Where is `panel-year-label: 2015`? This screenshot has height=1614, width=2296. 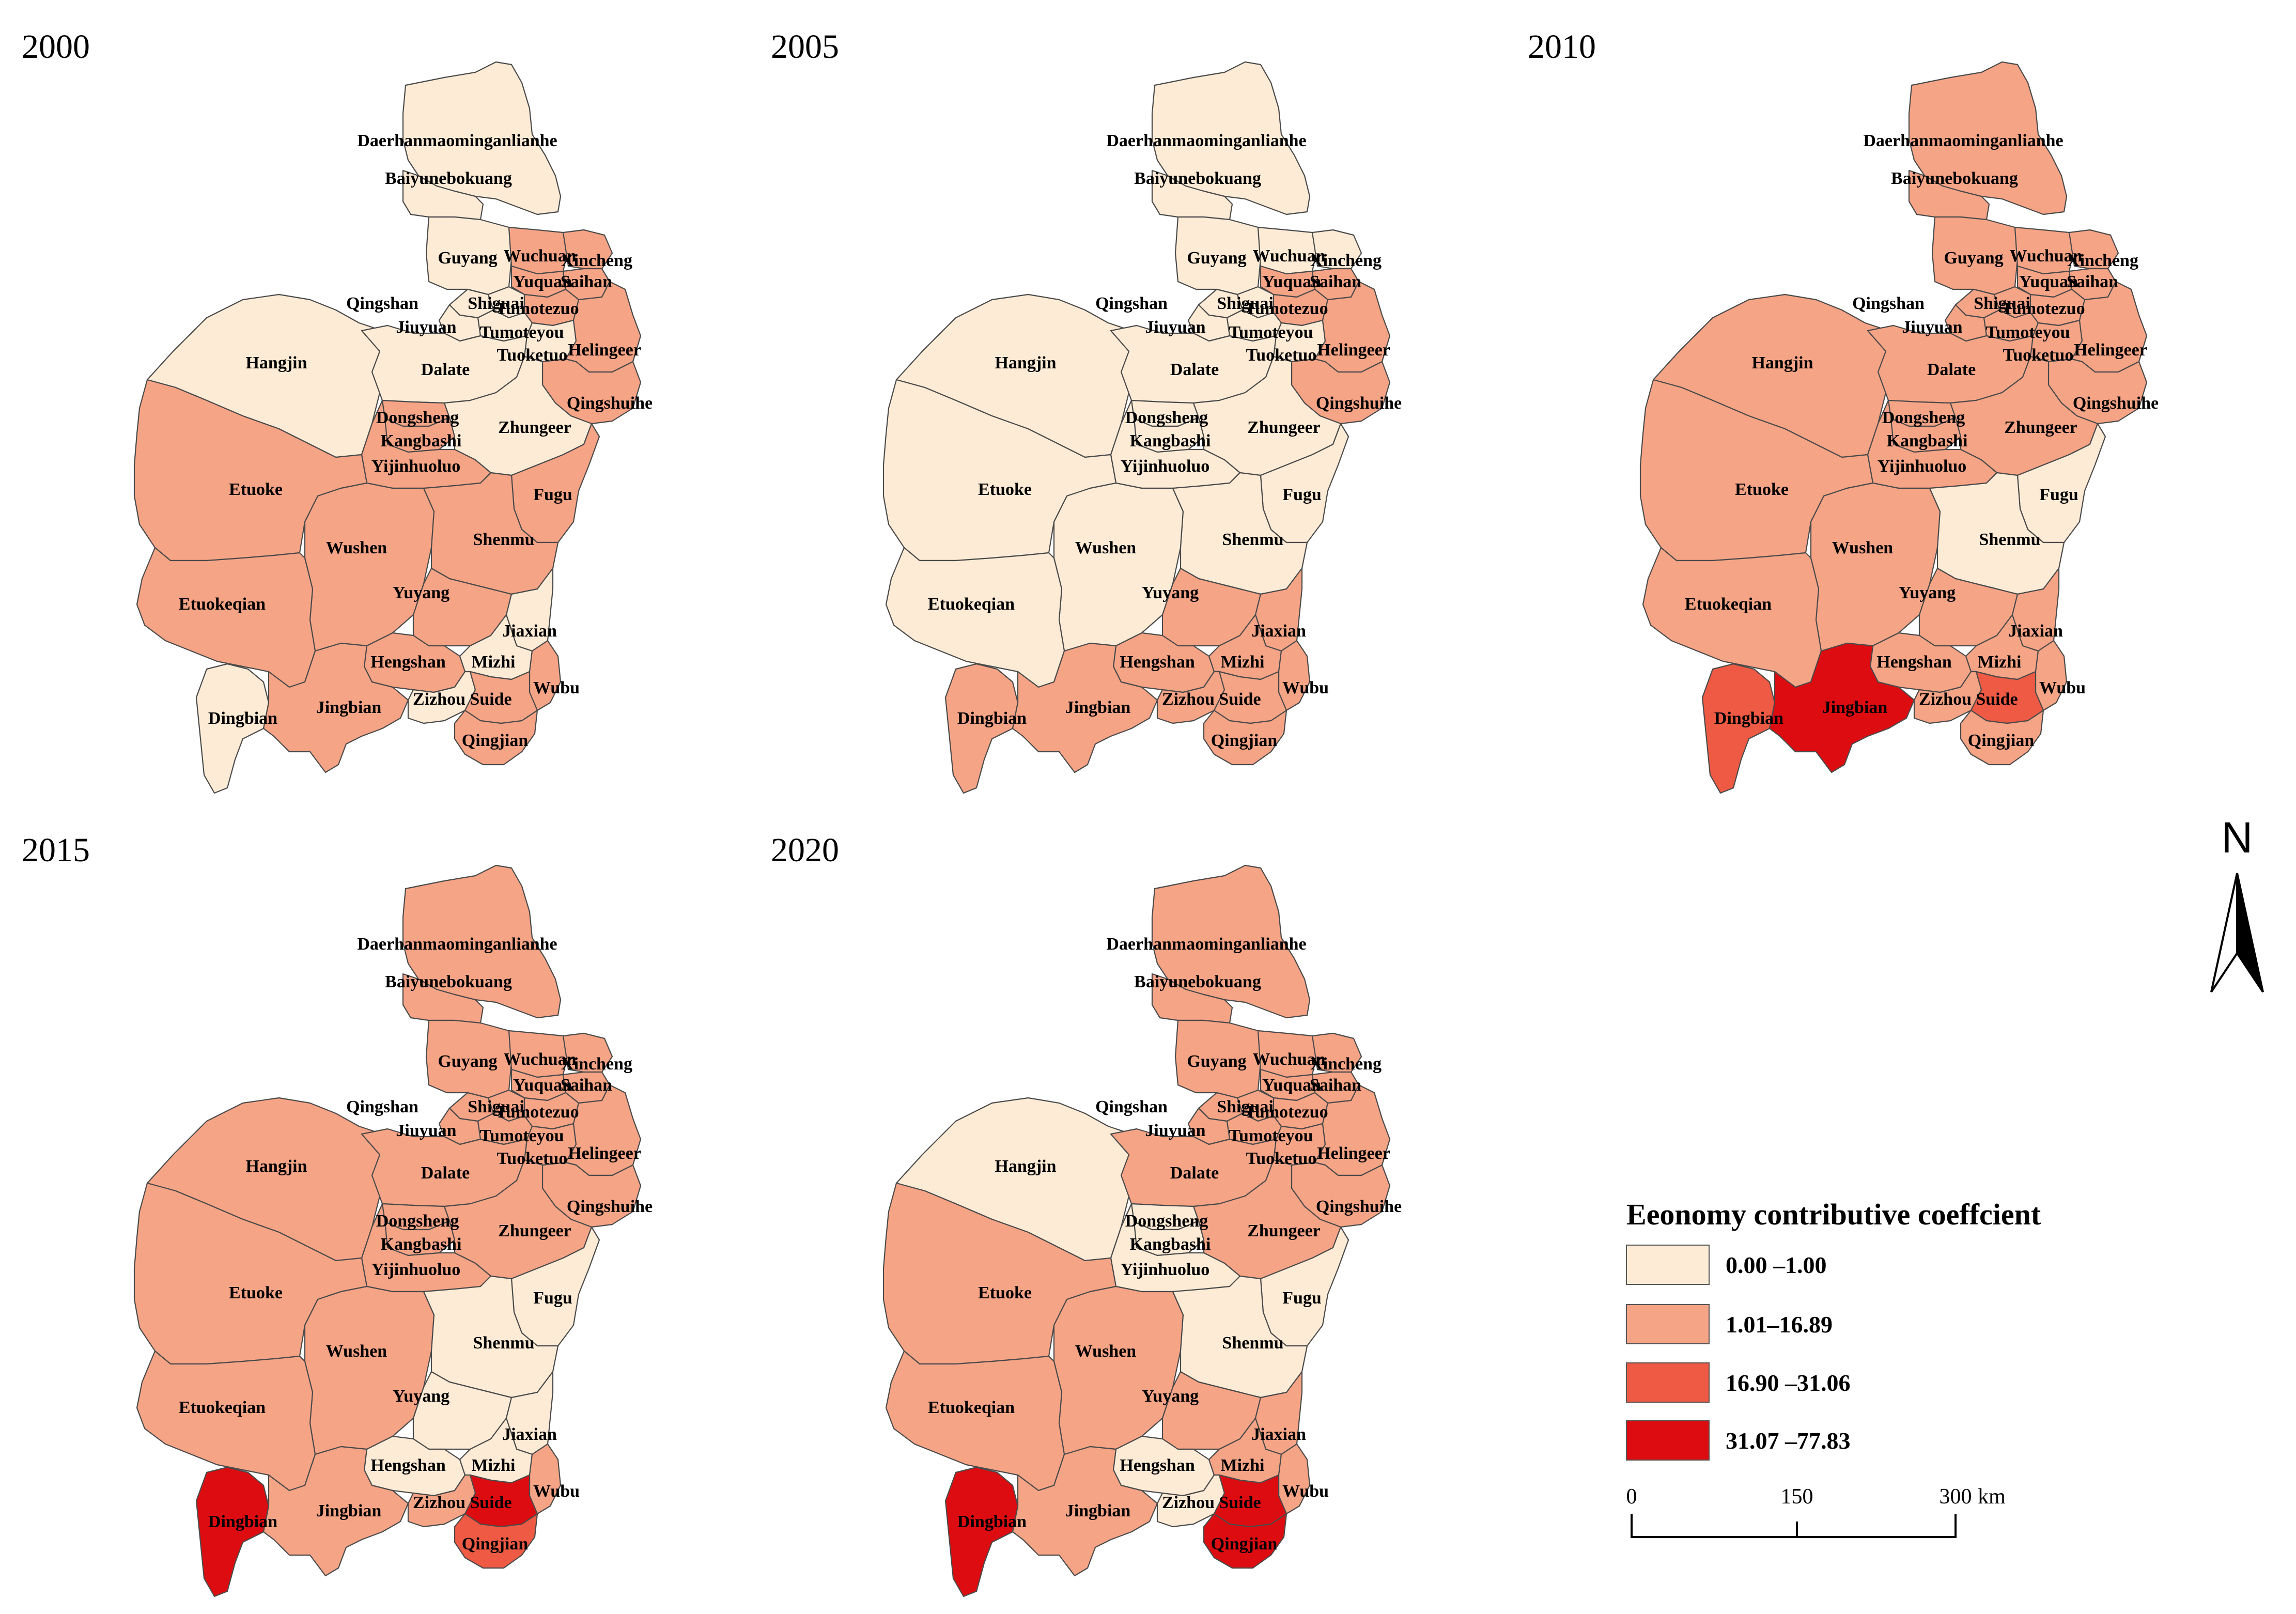 panel-year-label: 2015 is located at coordinates (56, 850).